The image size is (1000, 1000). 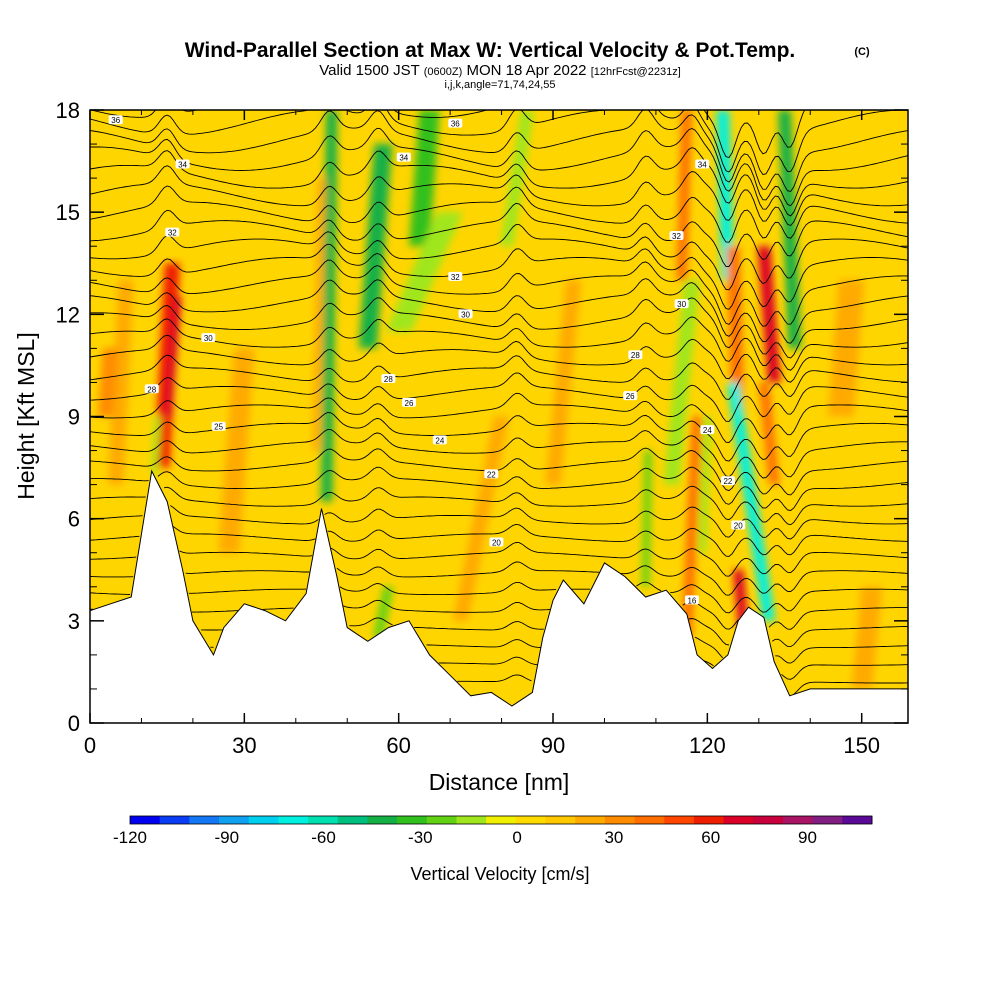 What do you see at coordinates (710, 837) in the screenshot?
I see `colorbar-tick-label: 60` at bounding box center [710, 837].